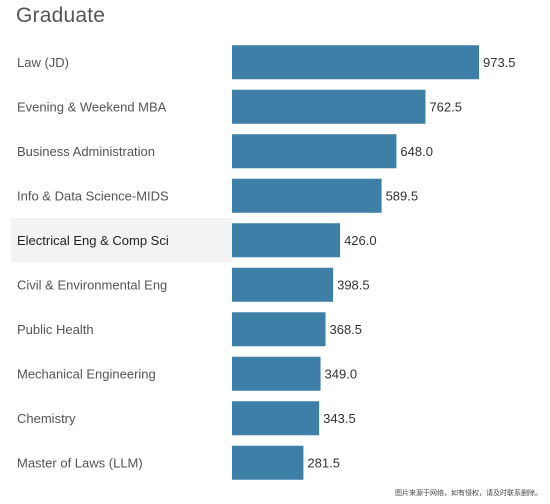 The width and height of the screenshot is (550, 504). Describe the element at coordinates (92, 106) in the screenshot. I see `category-label: Evening & Weekend MBA` at that location.